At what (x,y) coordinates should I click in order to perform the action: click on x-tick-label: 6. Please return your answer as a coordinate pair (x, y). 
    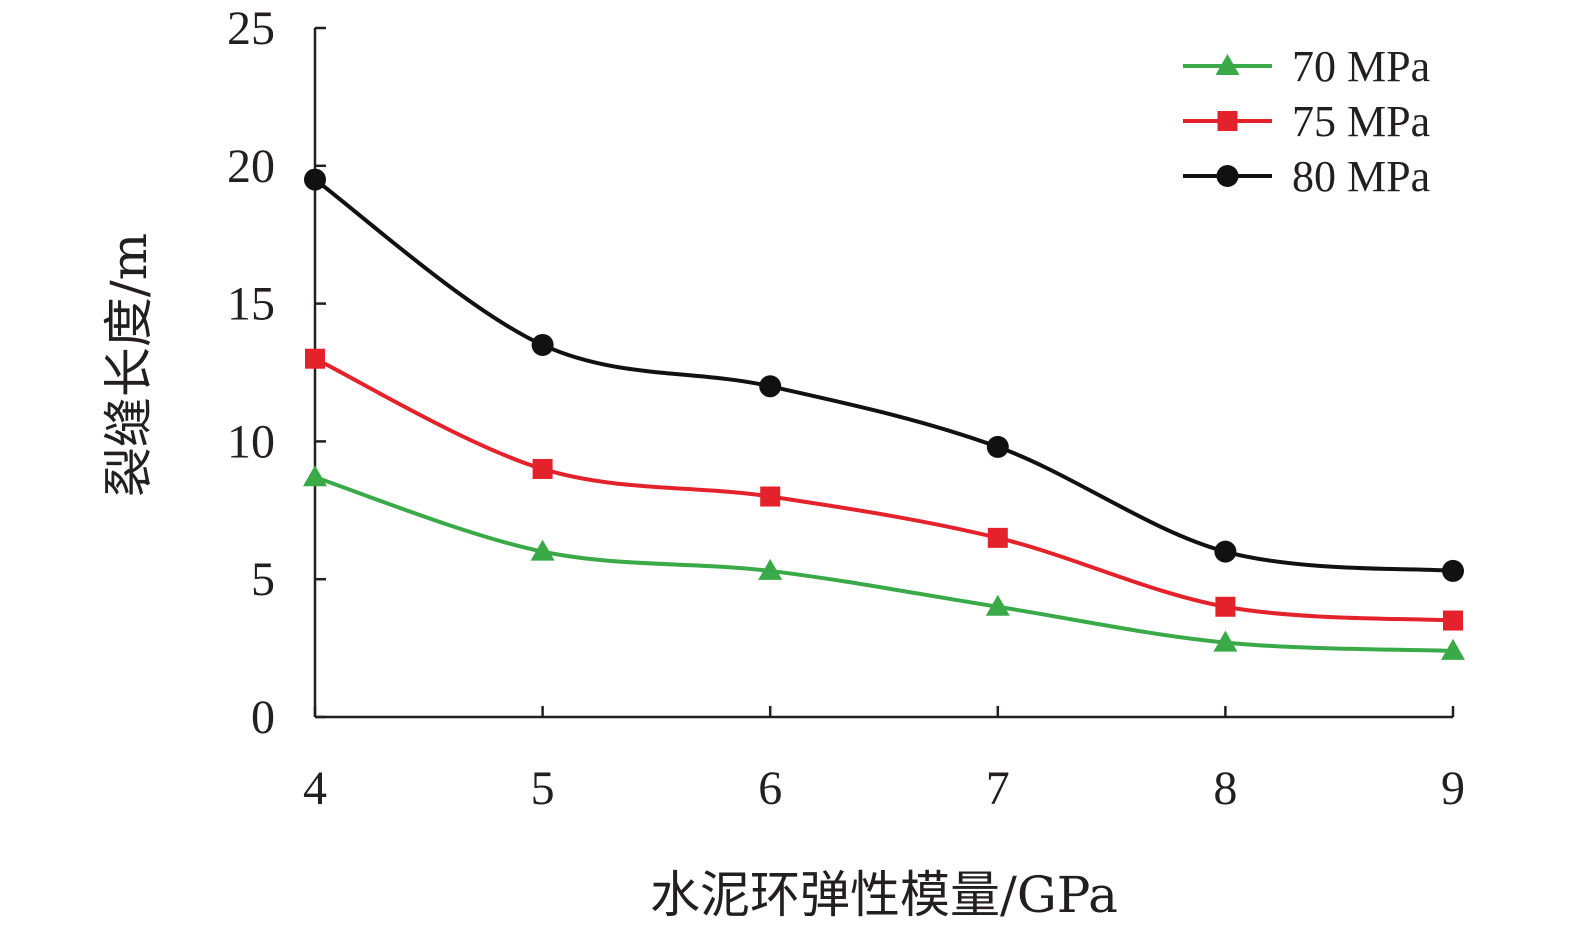
    Looking at the image, I should click on (770, 788).